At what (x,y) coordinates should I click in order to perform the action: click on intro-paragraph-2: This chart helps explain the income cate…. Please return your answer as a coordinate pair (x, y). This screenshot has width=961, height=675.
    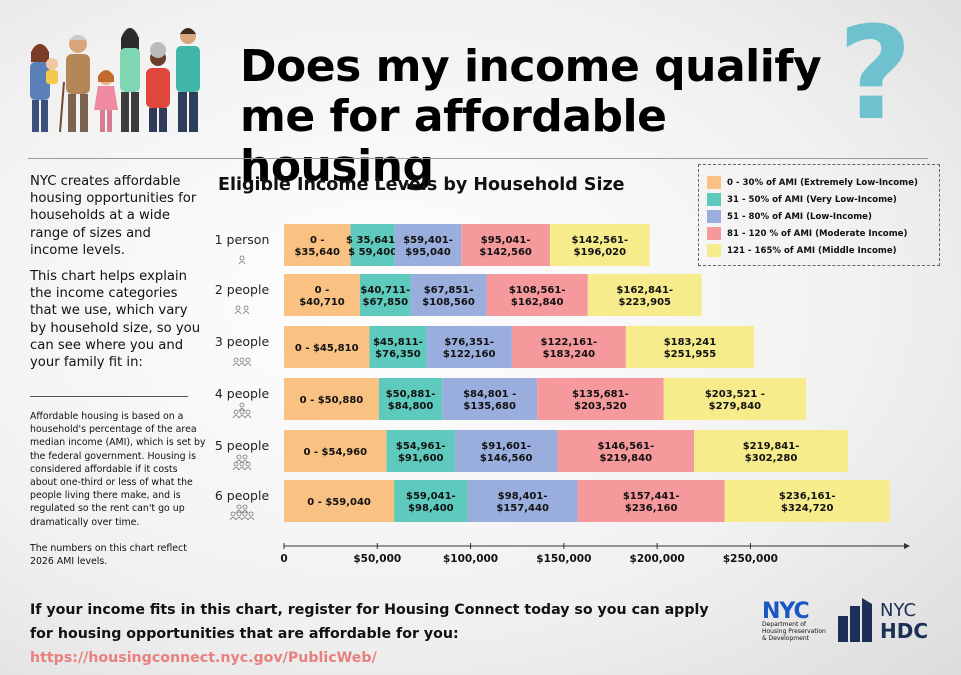
    Looking at the image, I should click on (115, 320).